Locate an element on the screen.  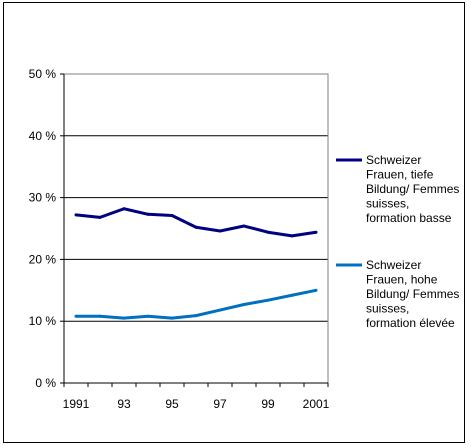
y-tick-label: 20 % is located at coordinates (43, 259).